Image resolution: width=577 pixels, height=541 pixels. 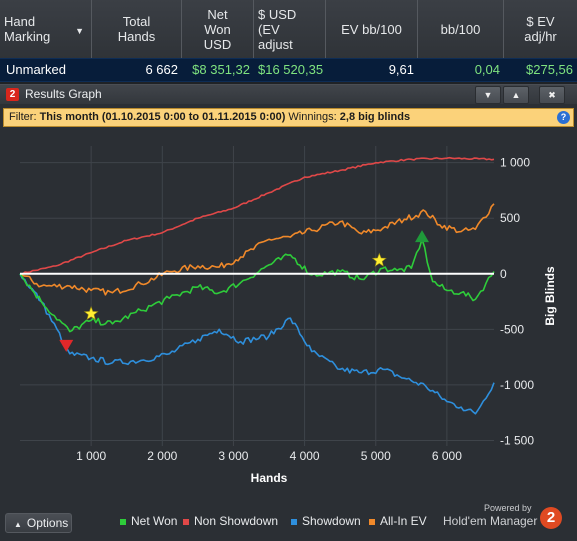 I want to click on x-tick-label: 1 000, so click(x=91, y=456).